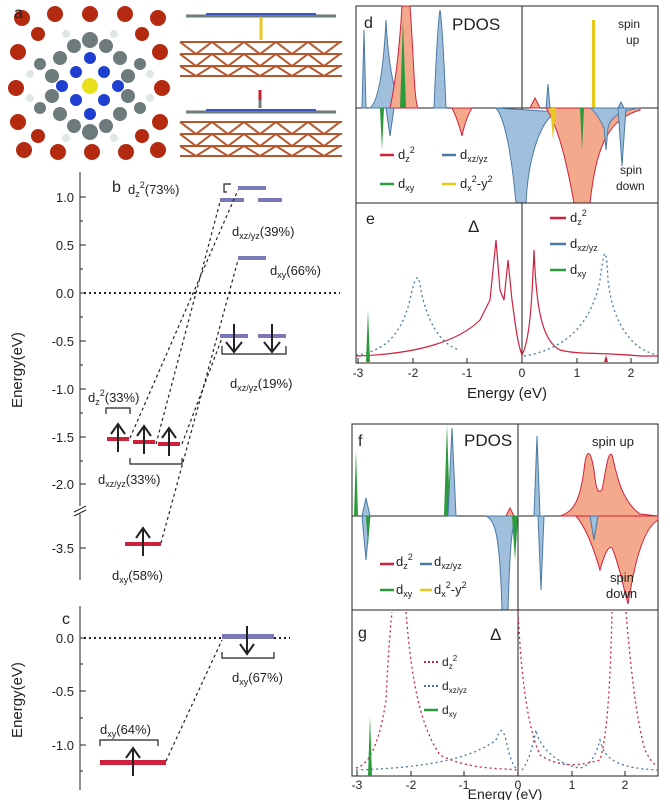  What do you see at coordinates (261, 44) in the screenshot?
I see `molecule-side-view-top` at bounding box center [261, 44].